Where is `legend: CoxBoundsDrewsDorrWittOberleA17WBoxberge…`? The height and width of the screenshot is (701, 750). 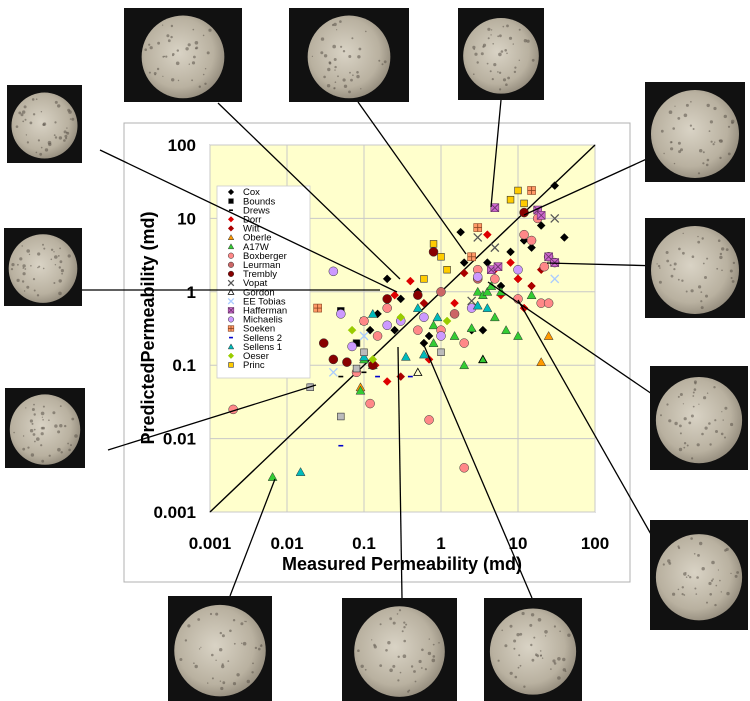
legend: CoxBoundsDrewsDorrWittOberleA17WBoxberge… is located at coordinates (263, 282).